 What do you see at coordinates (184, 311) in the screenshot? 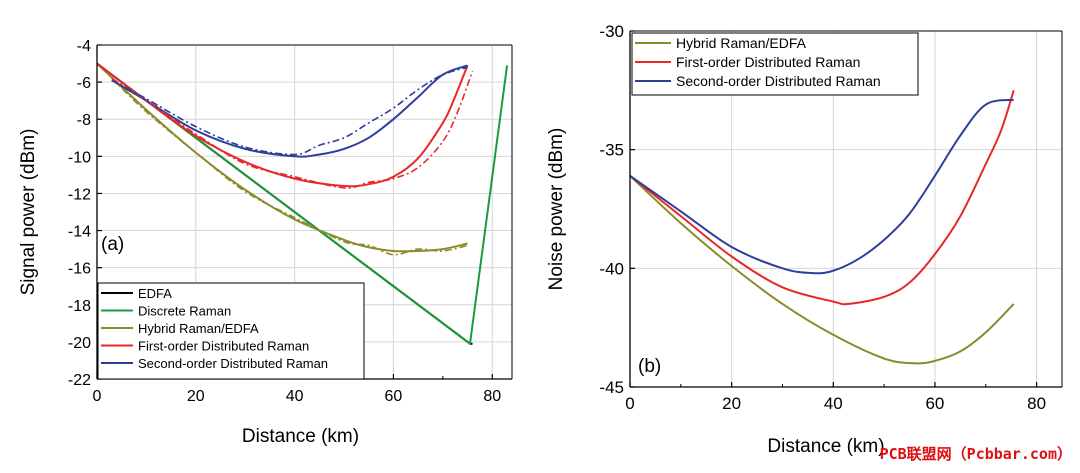
I see `legend-entry: Discrete Raman` at bounding box center [184, 311].